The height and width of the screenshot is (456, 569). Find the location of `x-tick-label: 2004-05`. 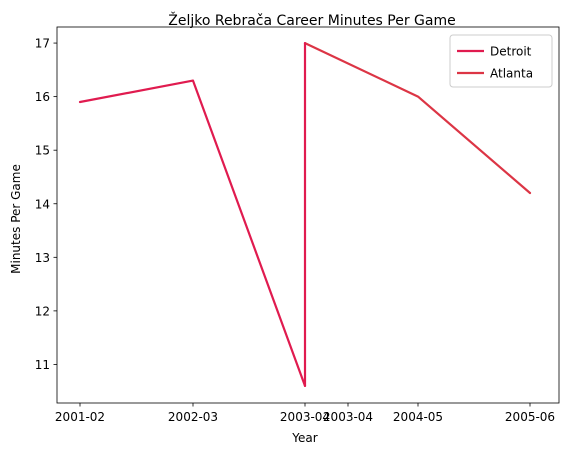

x-tick-label: 2004-05 is located at coordinates (418, 417).